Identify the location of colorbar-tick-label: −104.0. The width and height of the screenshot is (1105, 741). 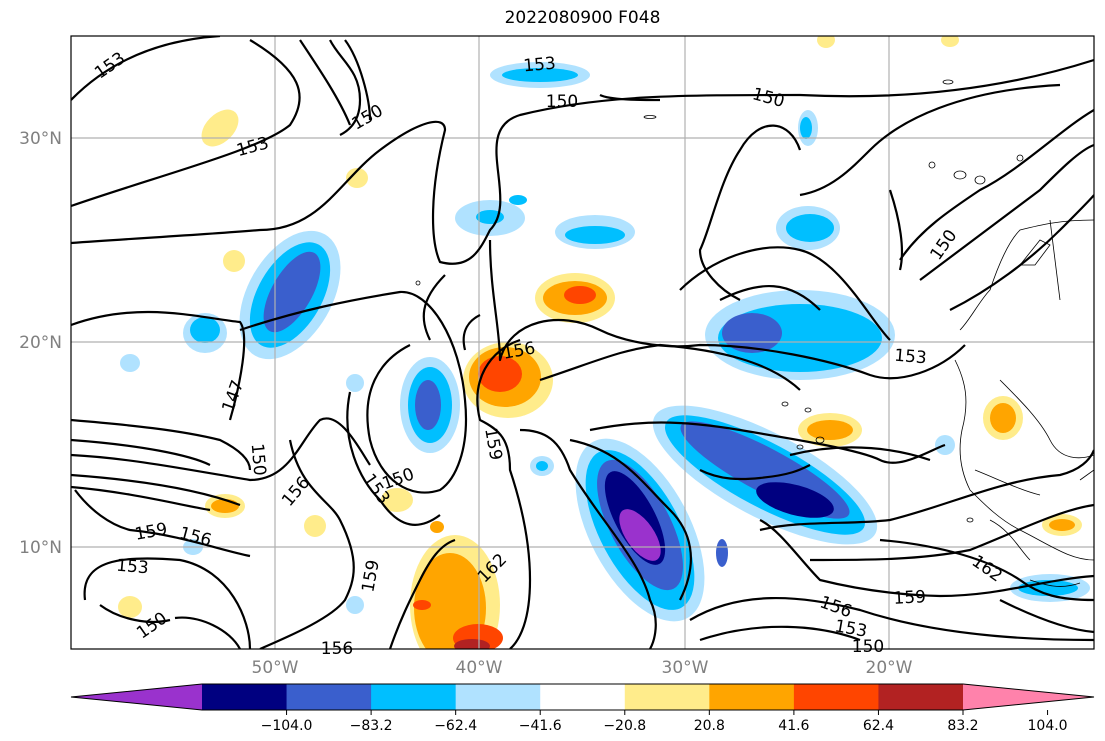
(287, 726).